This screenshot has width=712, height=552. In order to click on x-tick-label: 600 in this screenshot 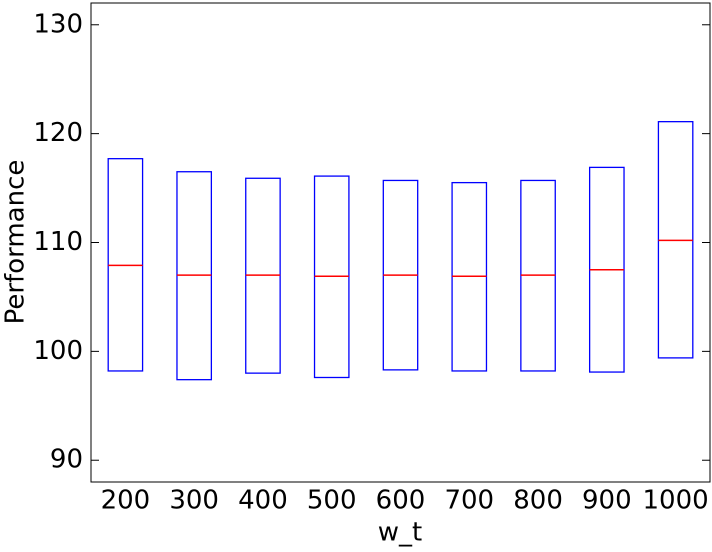, I will do `click(401, 501)`.